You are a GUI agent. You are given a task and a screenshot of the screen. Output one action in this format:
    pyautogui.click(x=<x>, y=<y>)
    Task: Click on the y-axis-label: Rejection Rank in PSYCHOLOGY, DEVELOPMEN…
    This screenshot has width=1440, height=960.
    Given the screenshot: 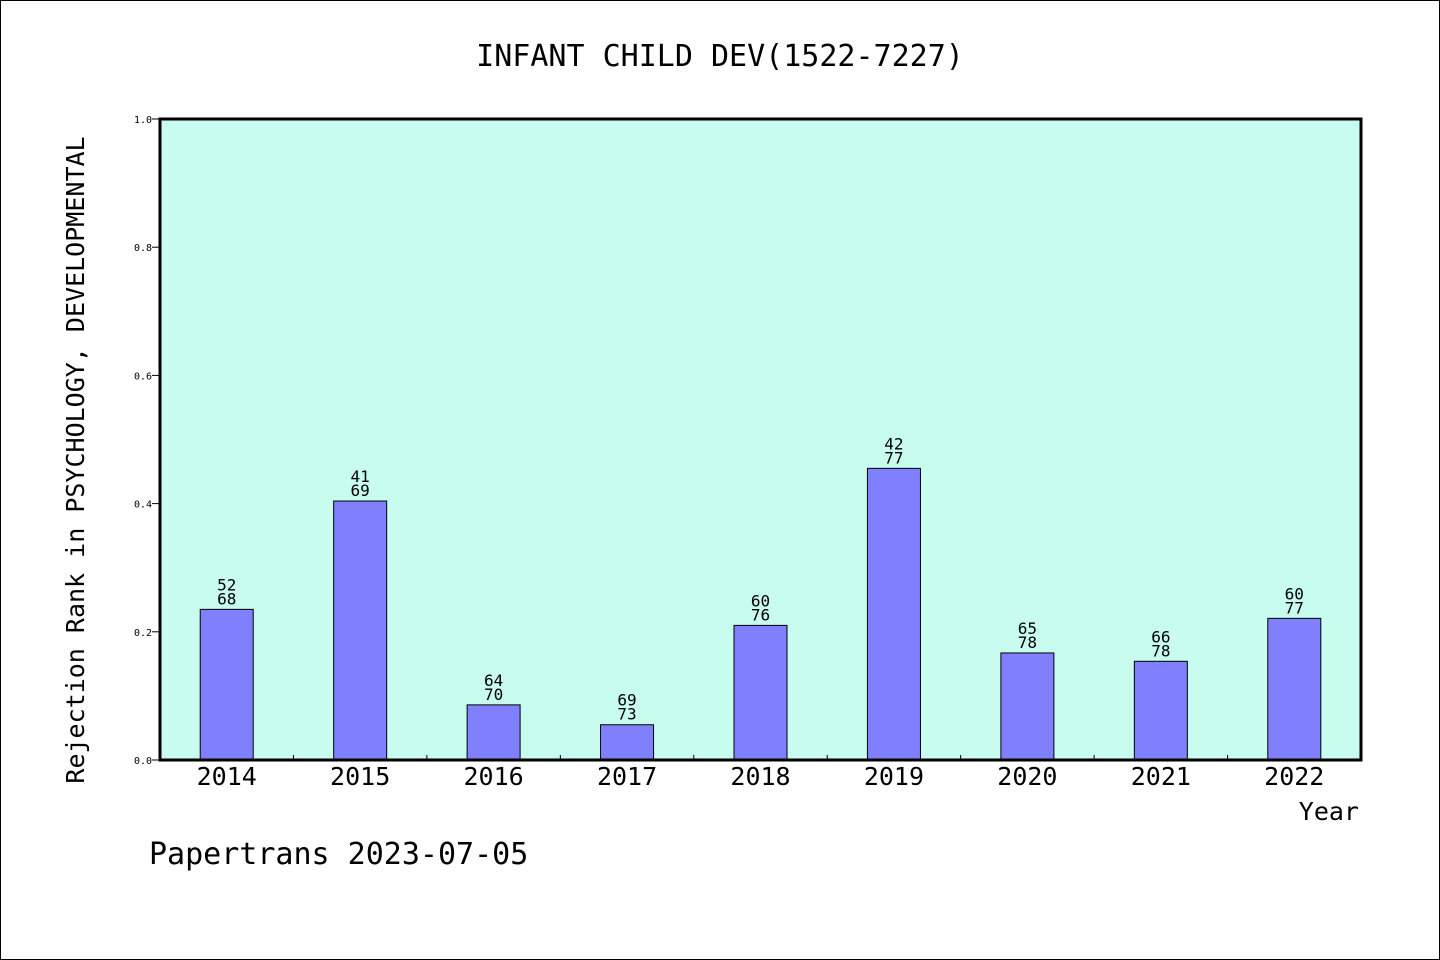 What is the action you would take?
    pyautogui.click(x=75, y=459)
    